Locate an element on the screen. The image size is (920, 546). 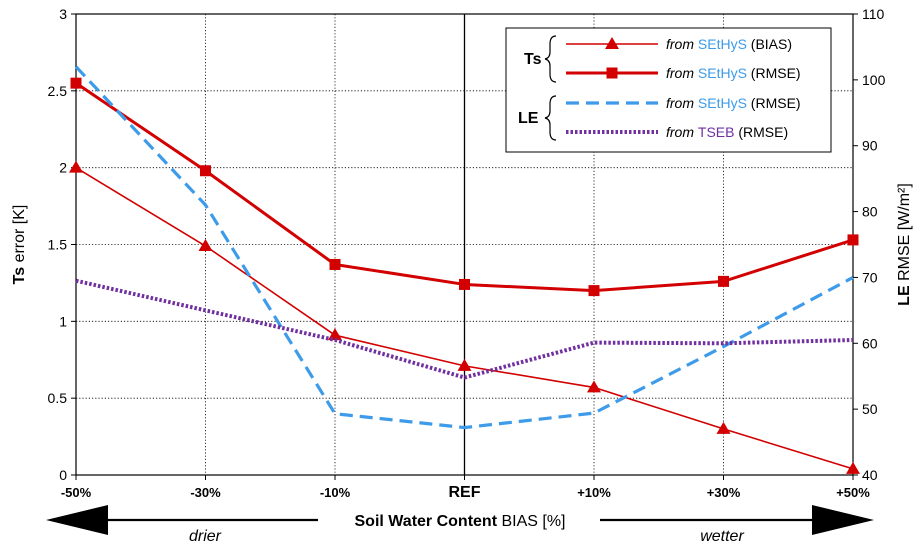
legend-label-3: from TSEB (RMSE) is located at coordinates (727, 132).